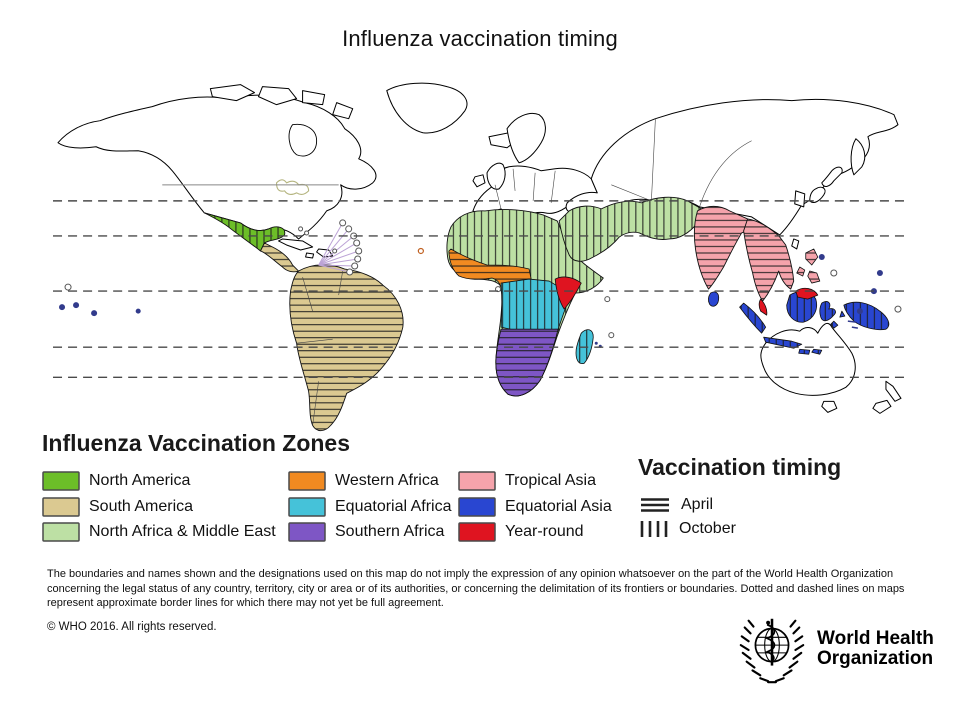 The image size is (960, 720). I want to click on zones-legend-heading: Influenza Vaccination Zones, so click(196, 443).